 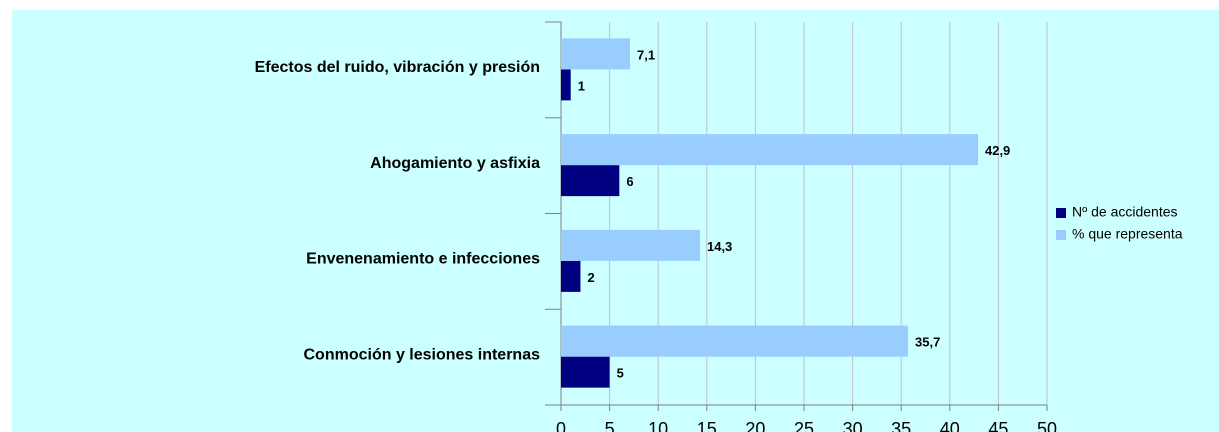 What do you see at coordinates (423, 259) in the screenshot?
I see `category-label: Envenenamiento e infecciones` at bounding box center [423, 259].